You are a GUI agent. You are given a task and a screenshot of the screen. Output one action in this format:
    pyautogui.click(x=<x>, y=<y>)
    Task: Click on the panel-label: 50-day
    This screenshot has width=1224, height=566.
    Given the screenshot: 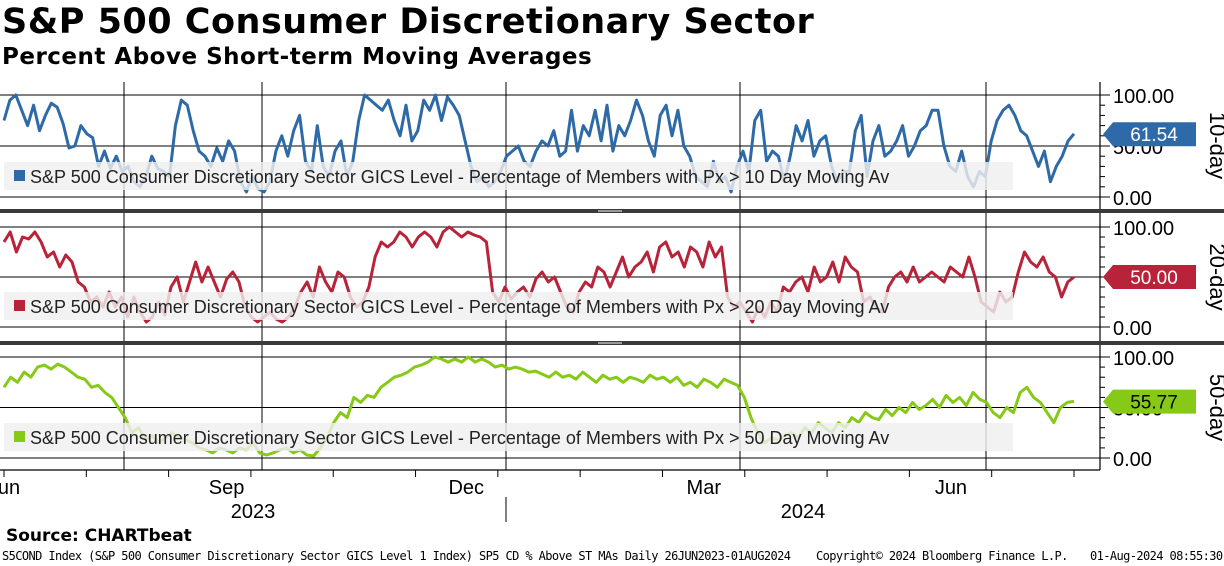 What is the action you would take?
    pyautogui.click(x=1214, y=407)
    